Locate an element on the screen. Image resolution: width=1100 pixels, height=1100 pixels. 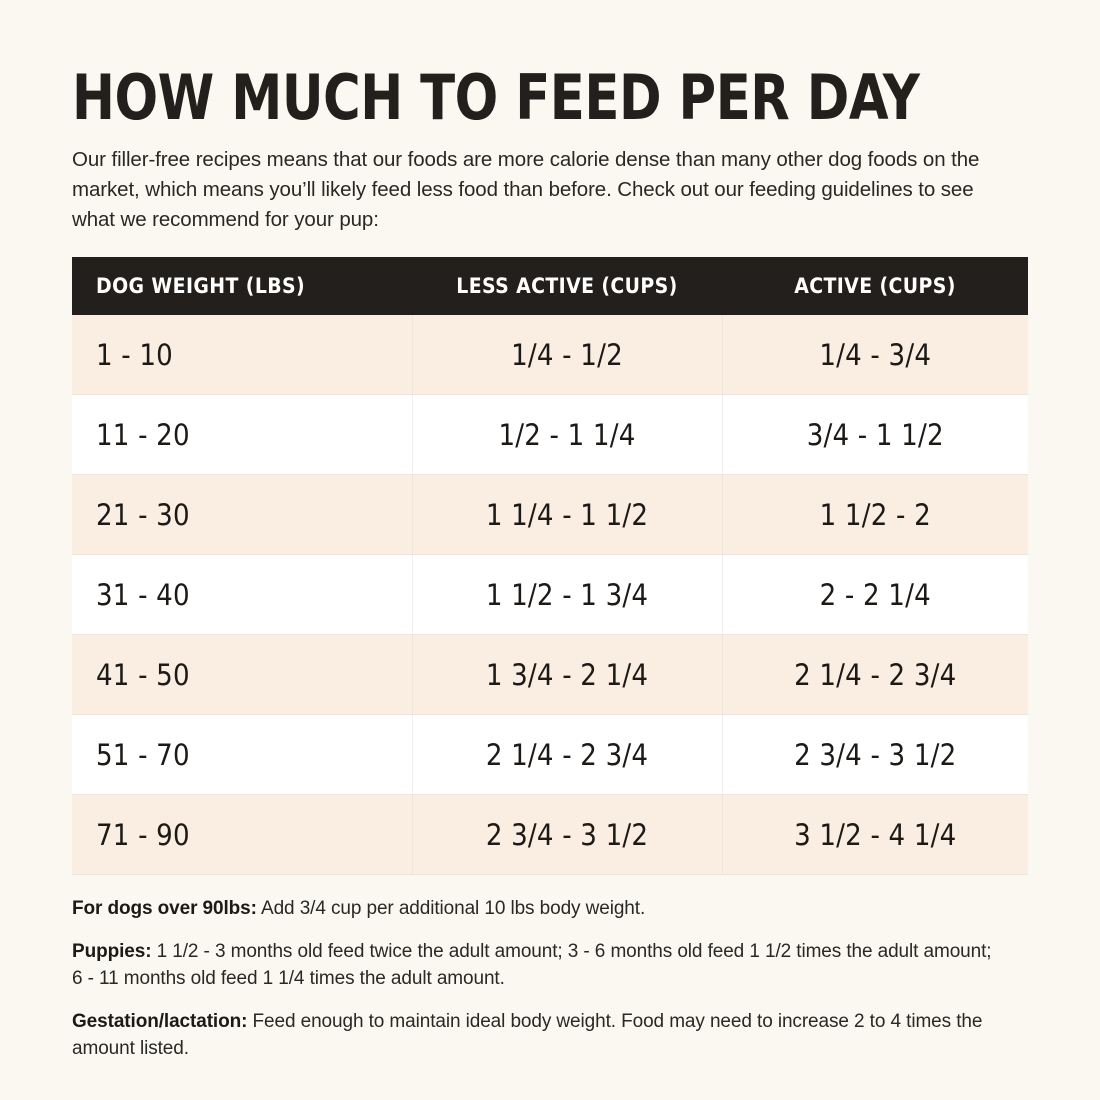
cell-less-active: 1 1/2 - 1 3/4 is located at coordinates (566, 595).